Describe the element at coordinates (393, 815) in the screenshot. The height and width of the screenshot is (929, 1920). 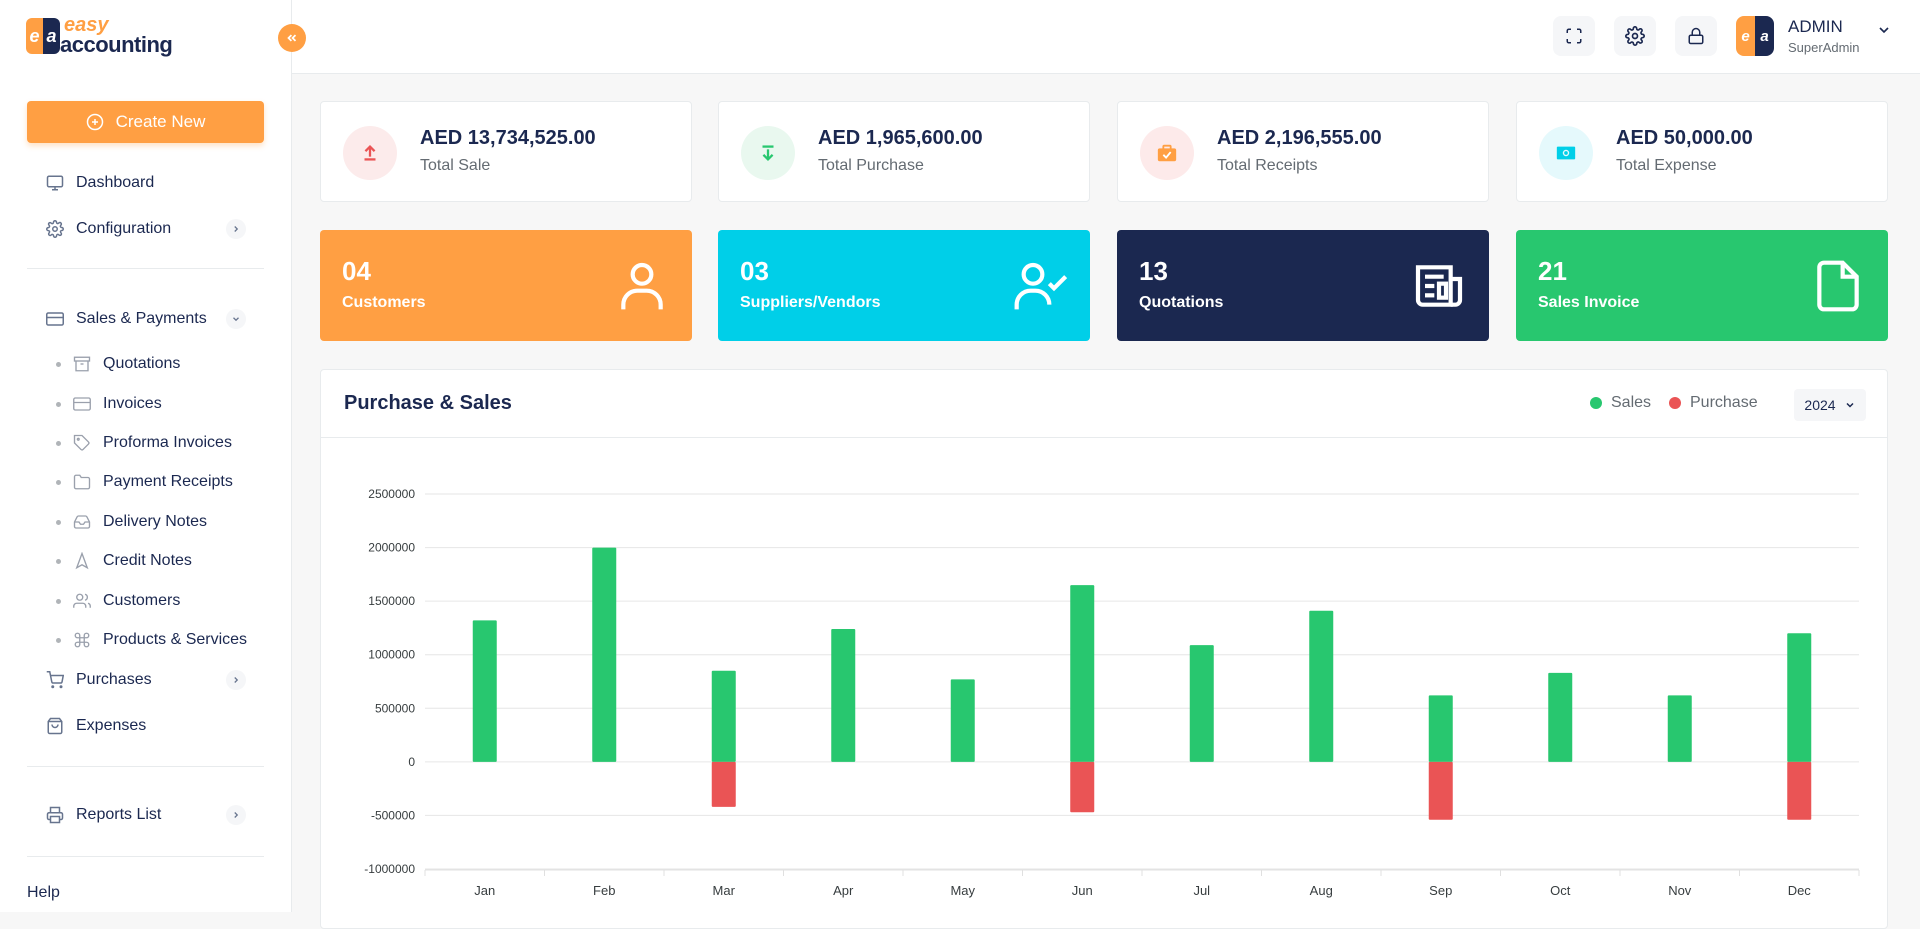
I see `y-tick-label: -500000` at that location.